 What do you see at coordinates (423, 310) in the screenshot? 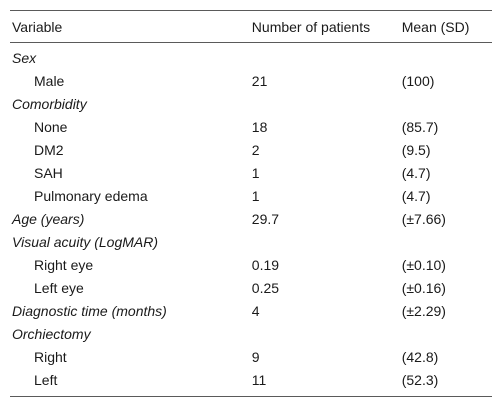
I see `row-mean: (±2.29)` at bounding box center [423, 310].